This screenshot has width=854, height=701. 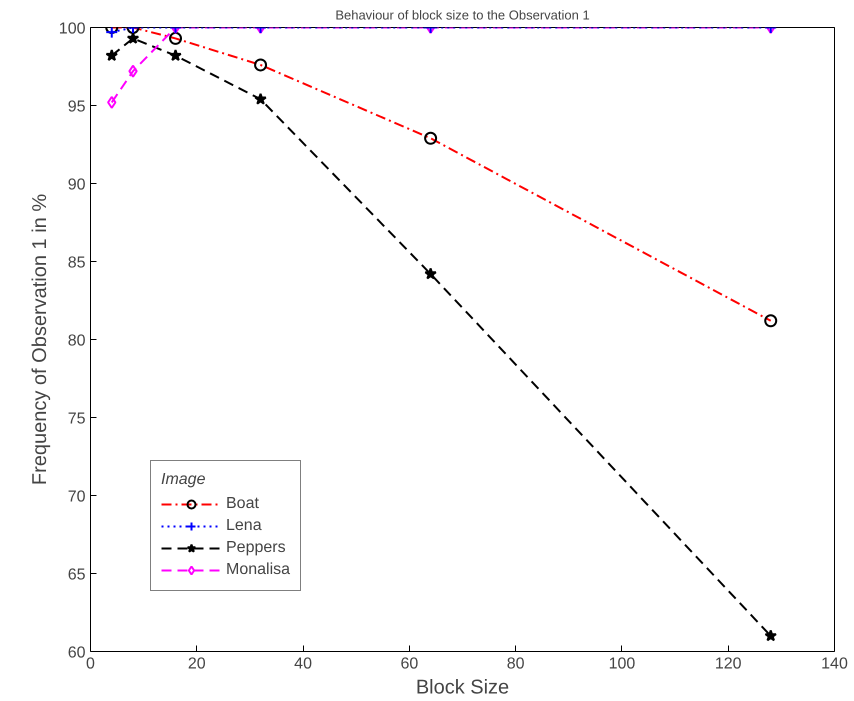 I want to click on x-tick-label: 20, so click(x=197, y=664).